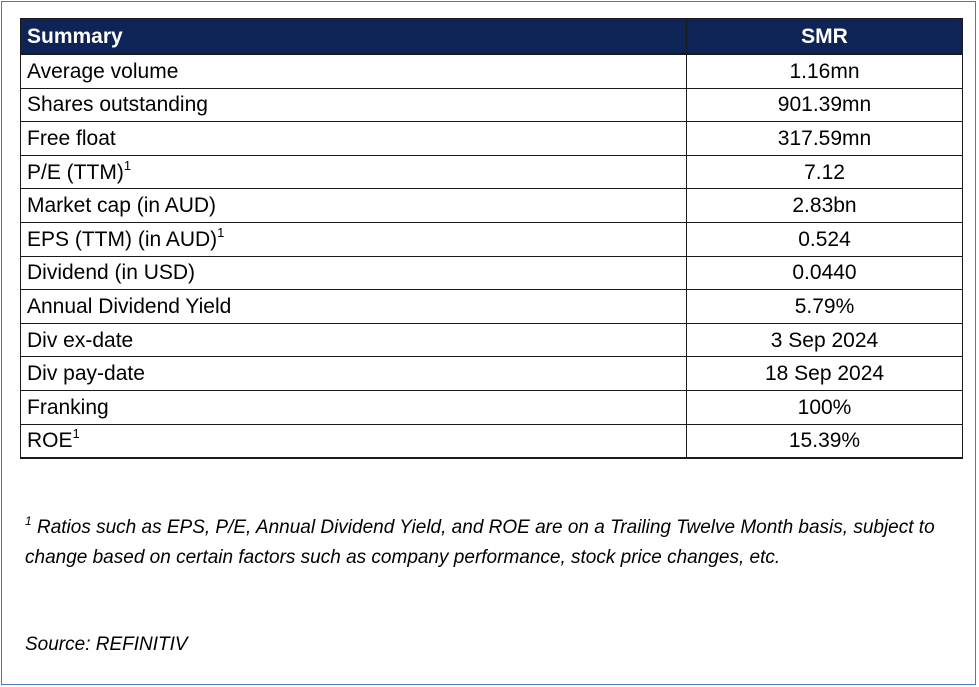  What do you see at coordinates (111, 273) in the screenshot?
I see `row-label: Dividend (in USD)` at bounding box center [111, 273].